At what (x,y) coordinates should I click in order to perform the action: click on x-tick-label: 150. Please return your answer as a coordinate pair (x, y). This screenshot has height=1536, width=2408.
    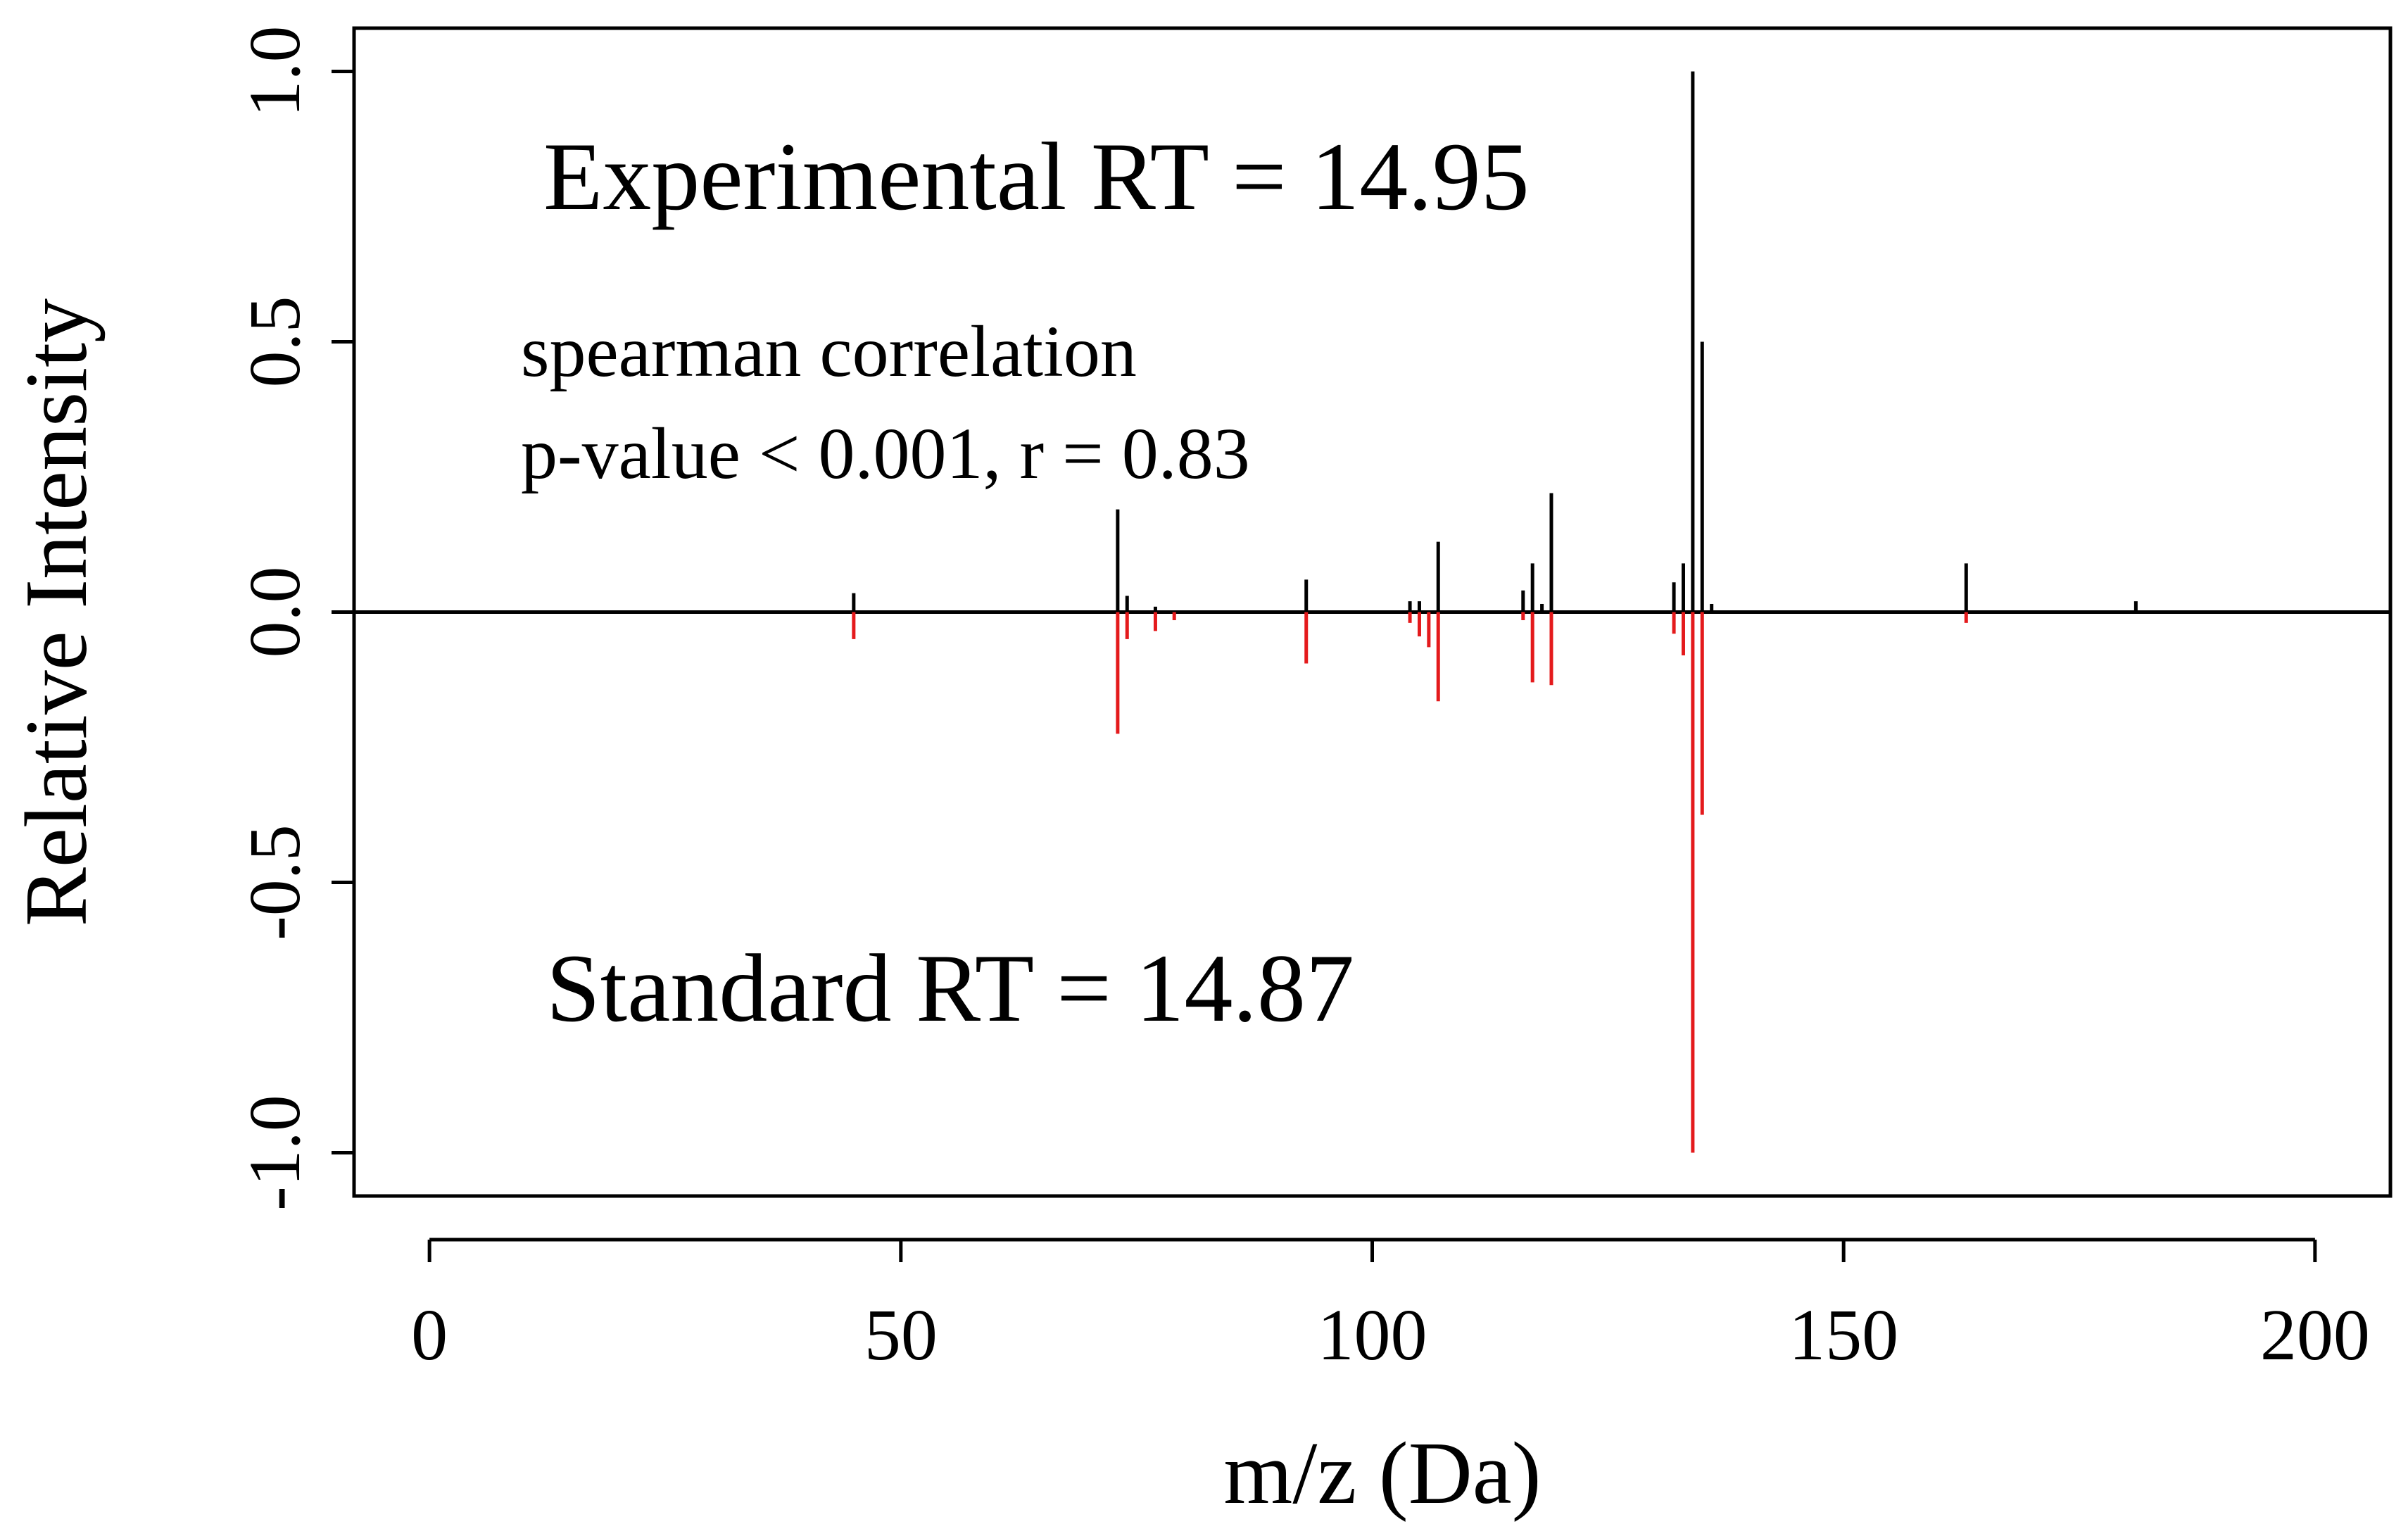
    Looking at the image, I should click on (1843, 1335).